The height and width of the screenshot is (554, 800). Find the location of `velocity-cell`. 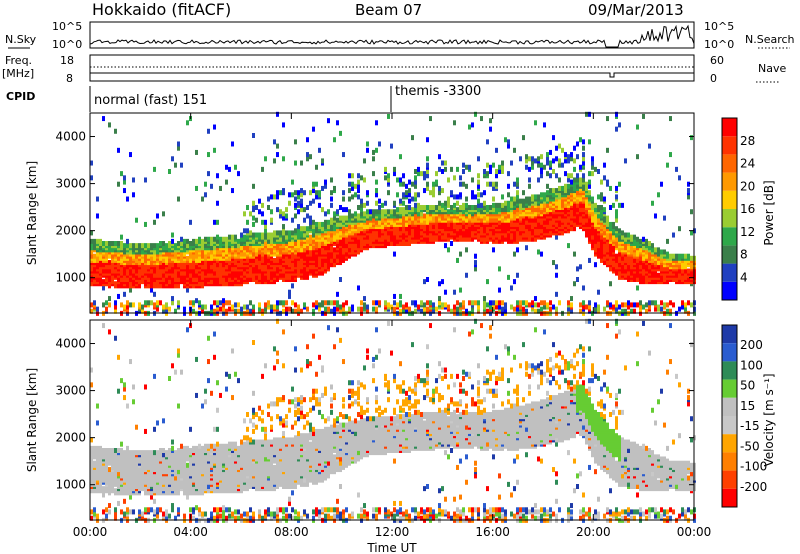

velocity-cell is located at coordinates (91, 512).